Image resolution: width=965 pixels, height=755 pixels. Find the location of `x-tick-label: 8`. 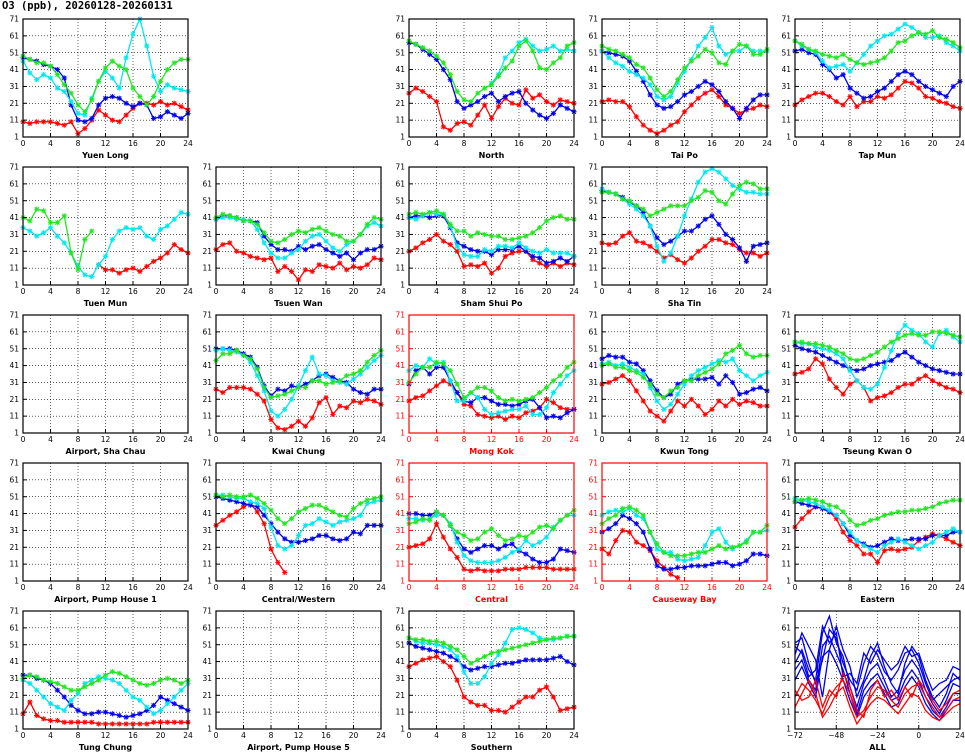

x-tick-label: 8 is located at coordinates (657, 143).